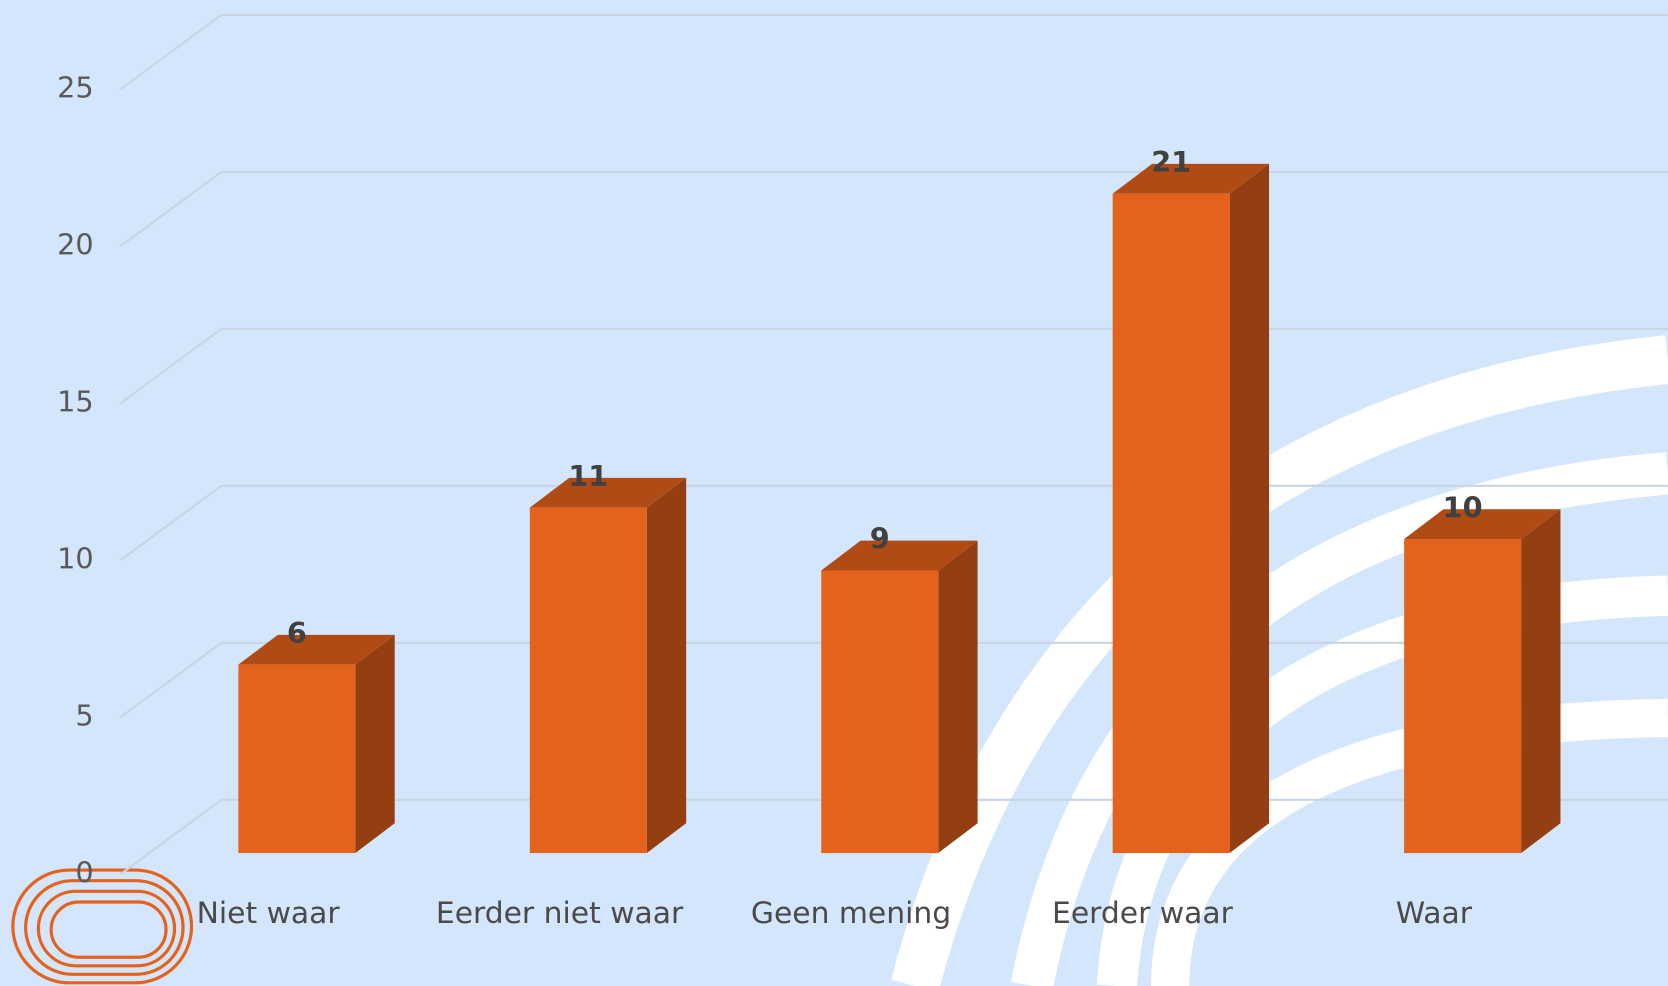 The width and height of the screenshot is (1668, 986). What do you see at coordinates (269, 913) in the screenshot?
I see `x-tick-label: Niet waar` at bounding box center [269, 913].